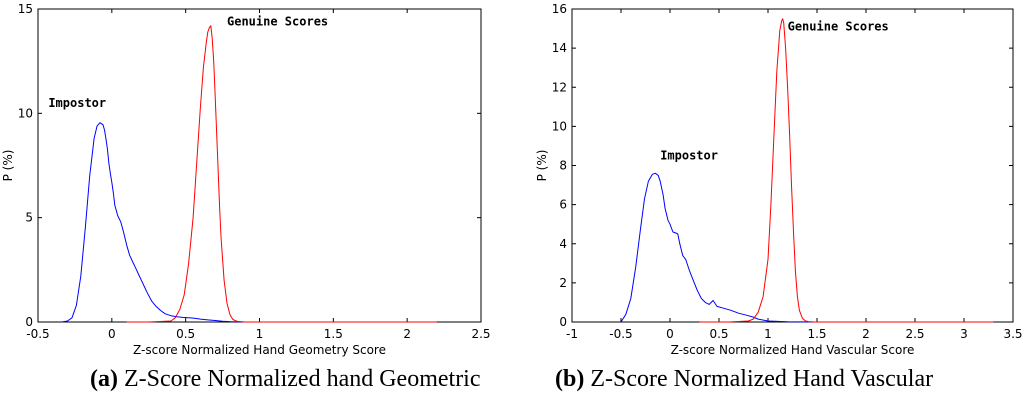  I want to click on b-ytick-label: 8, so click(563, 166).